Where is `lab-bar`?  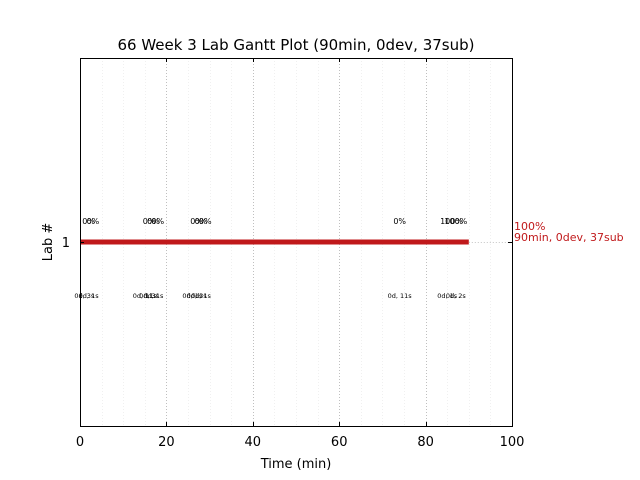
lab-bar is located at coordinates (274, 242).